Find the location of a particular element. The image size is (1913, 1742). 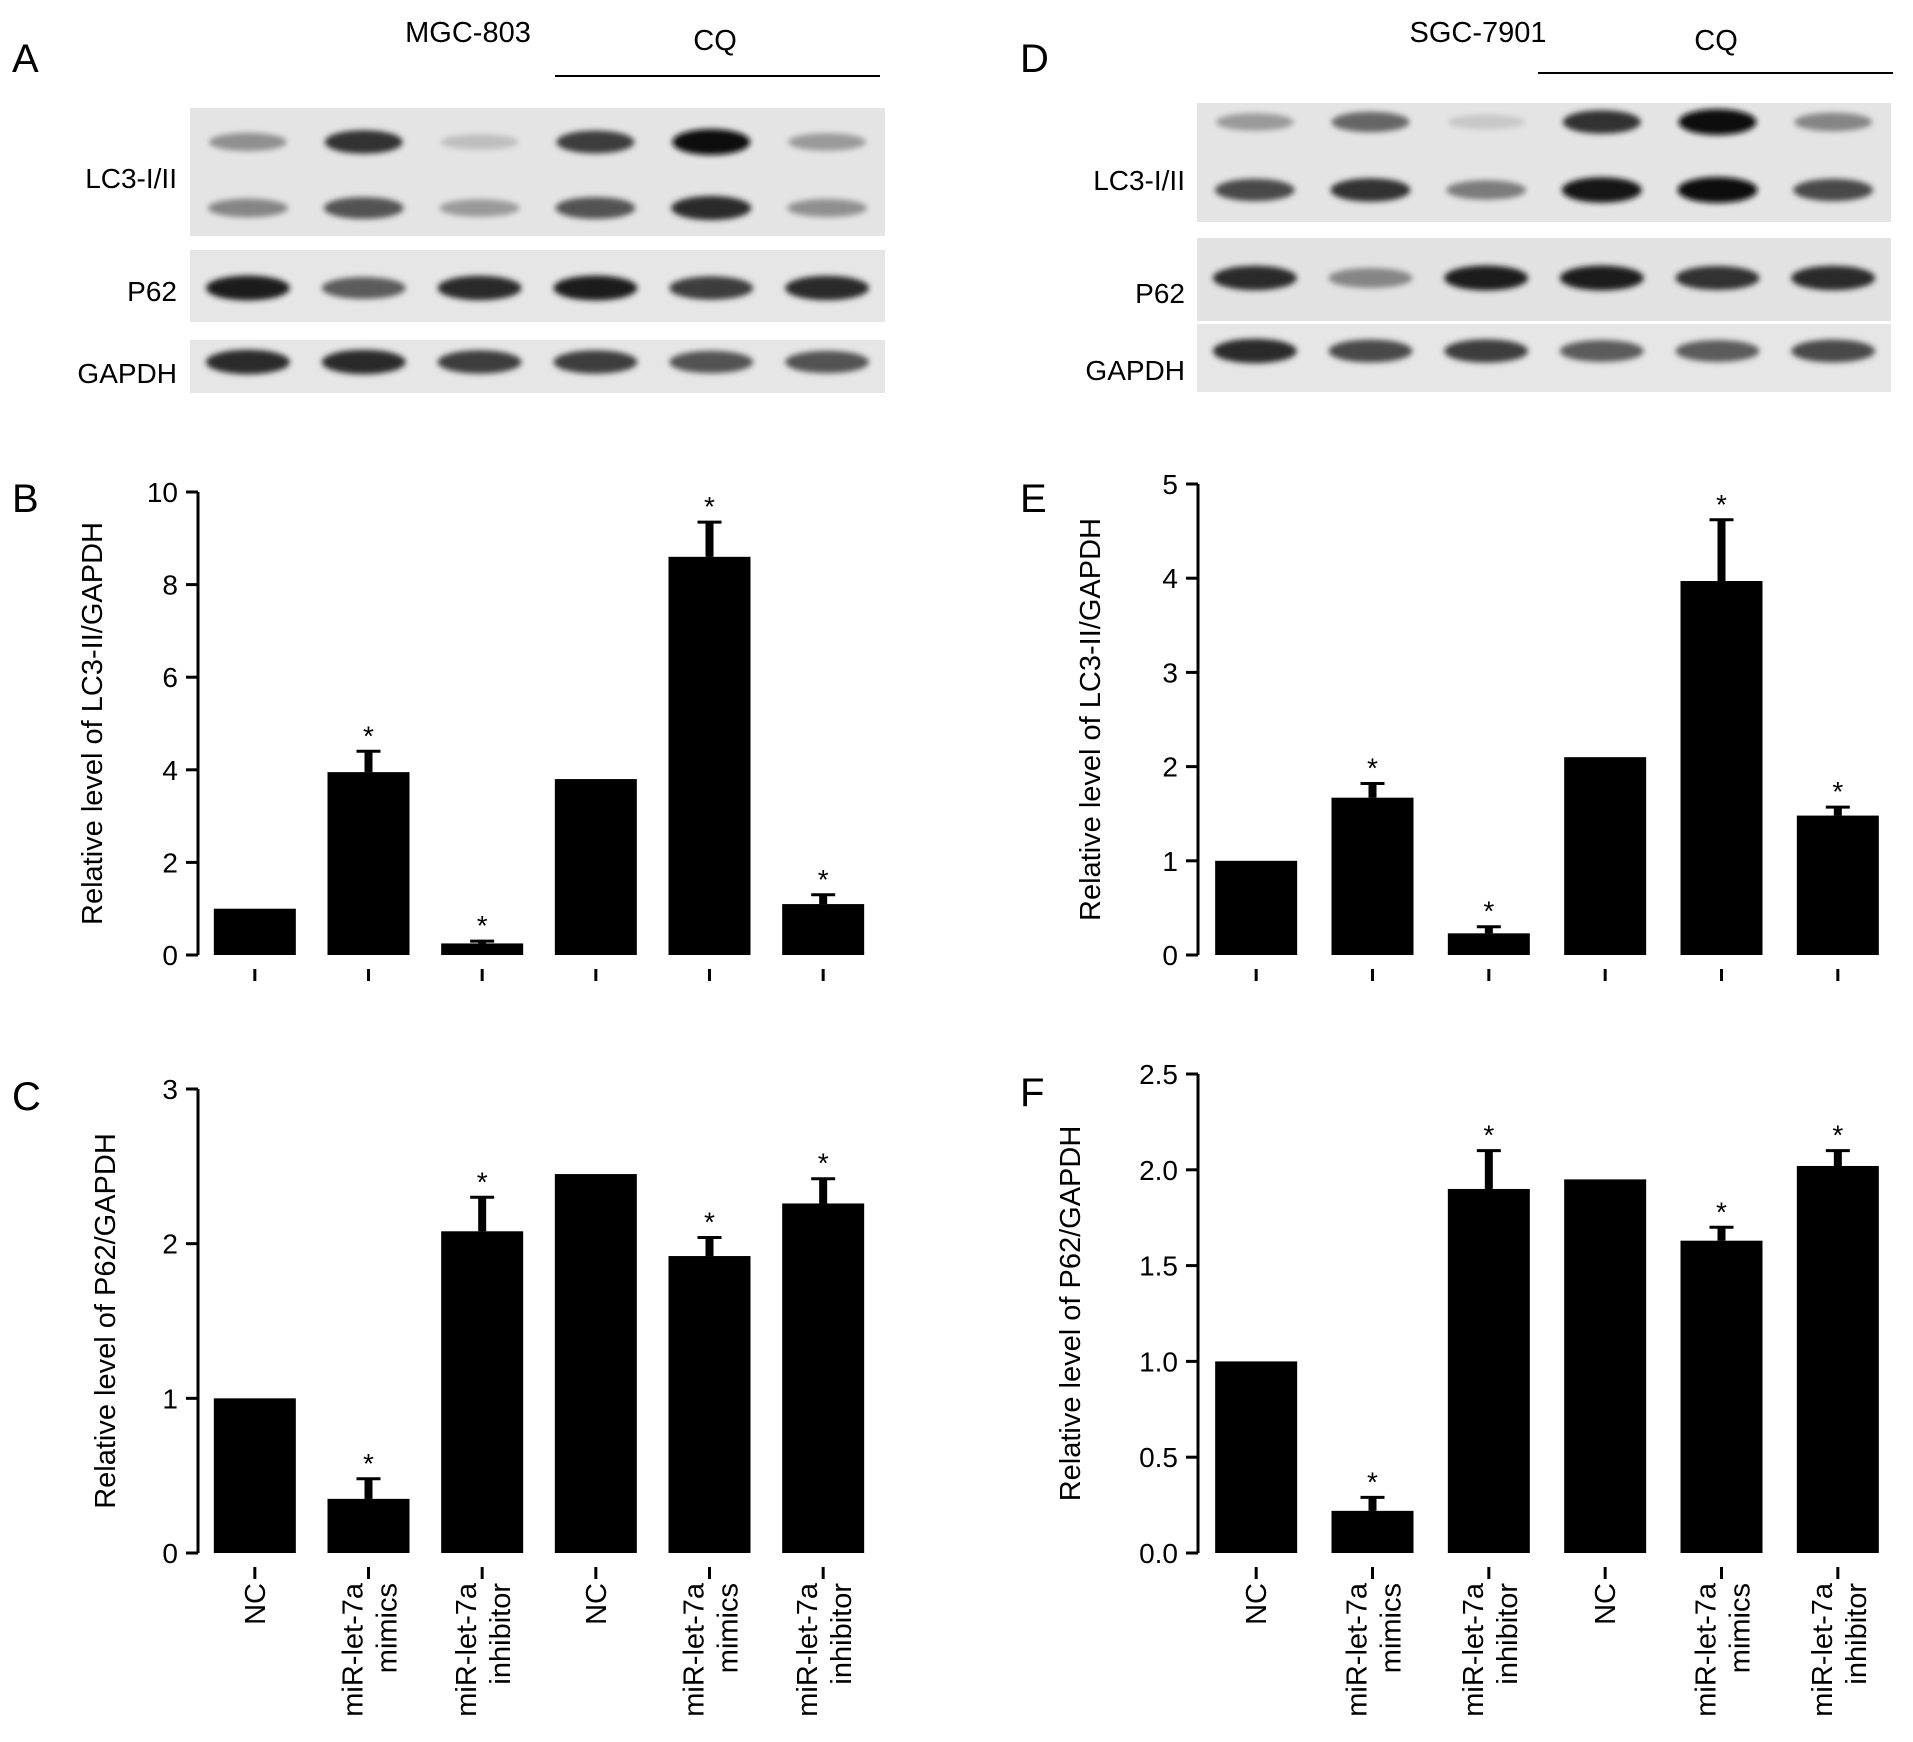

y-axis-label-c: Relative level of P62/GAPDH is located at coordinates (106, 1321).